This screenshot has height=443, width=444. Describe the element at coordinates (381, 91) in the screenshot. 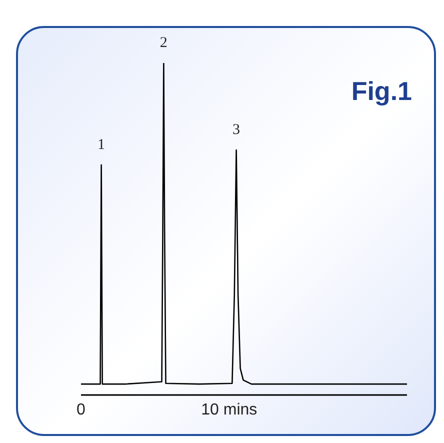

I see `annotation: Fig.1` at that location.